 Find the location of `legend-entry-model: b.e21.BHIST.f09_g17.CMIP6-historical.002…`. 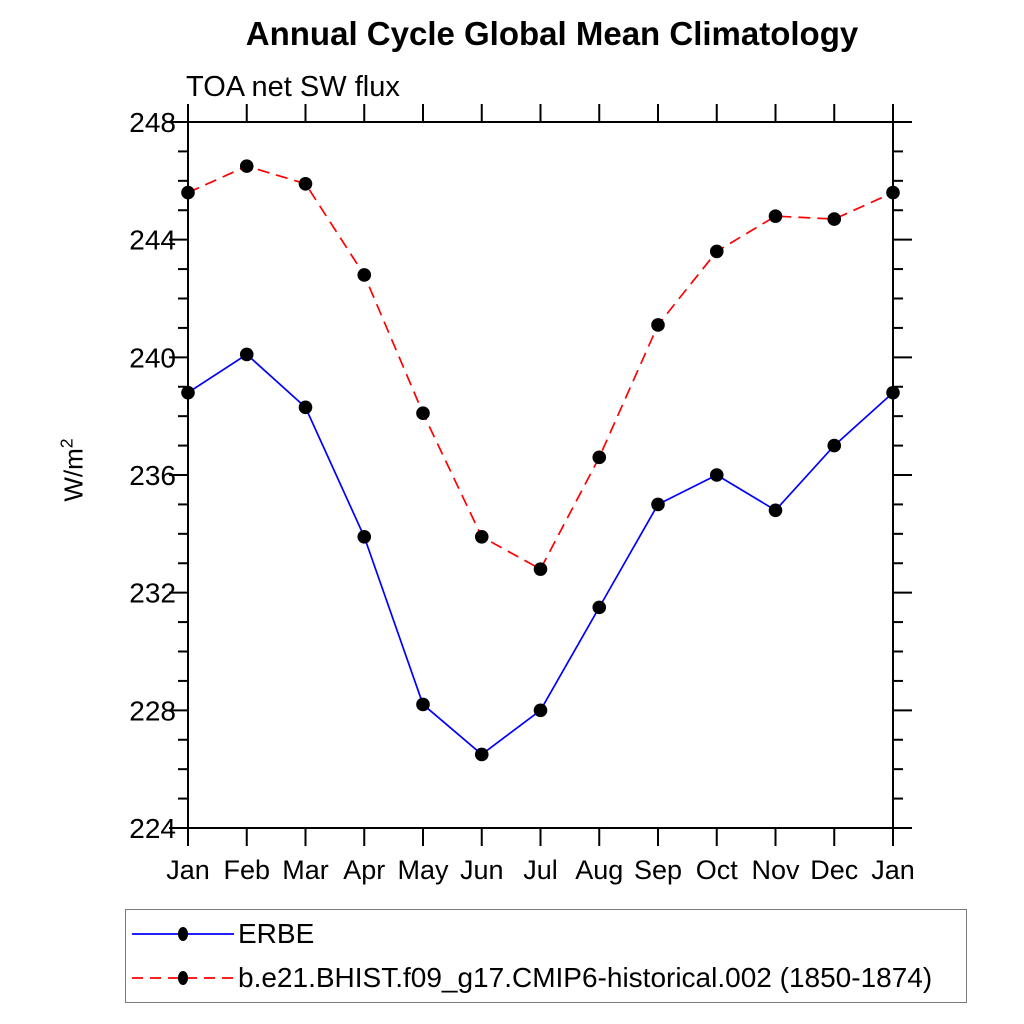

legend-entry-model: b.e21.BHIST.f09_g17.CMIP6-historical.002… is located at coordinates (546, 978).